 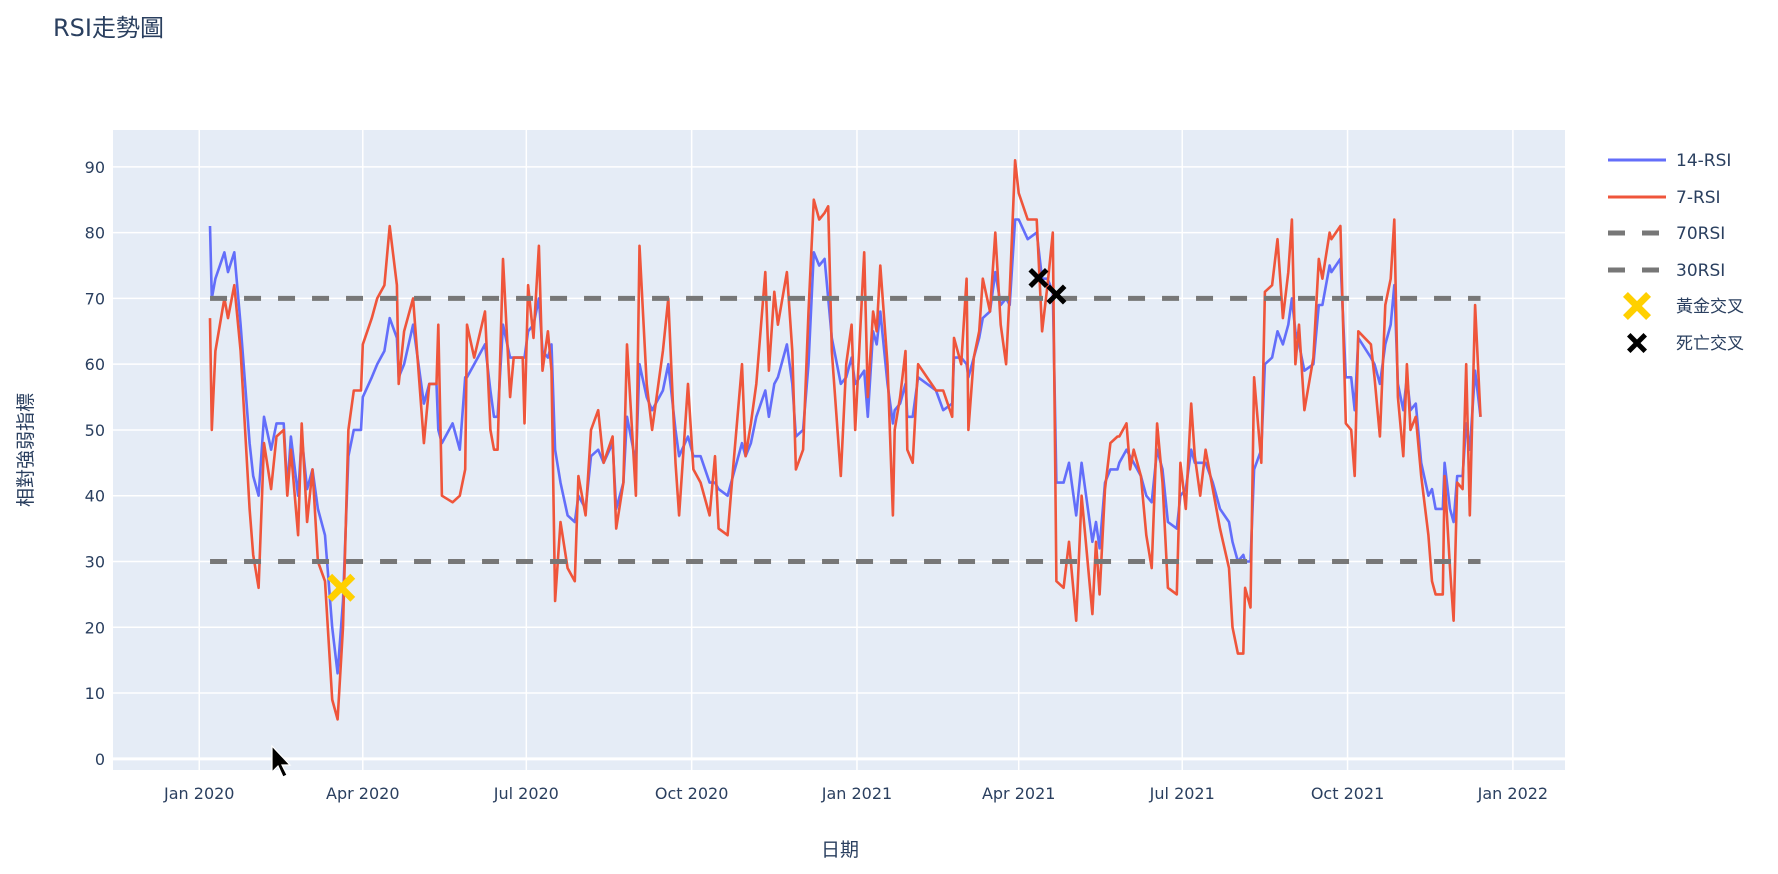 What do you see at coordinates (1018, 793) in the screenshot?
I see `x-tick-label: Apr 2021` at bounding box center [1018, 793].